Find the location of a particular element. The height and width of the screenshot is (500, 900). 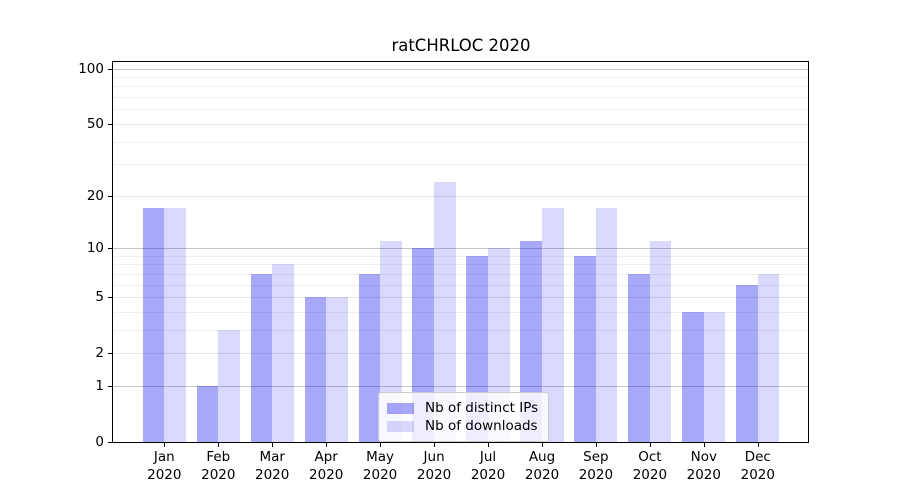

y-tick-label: 50 is located at coordinates (95, 123).